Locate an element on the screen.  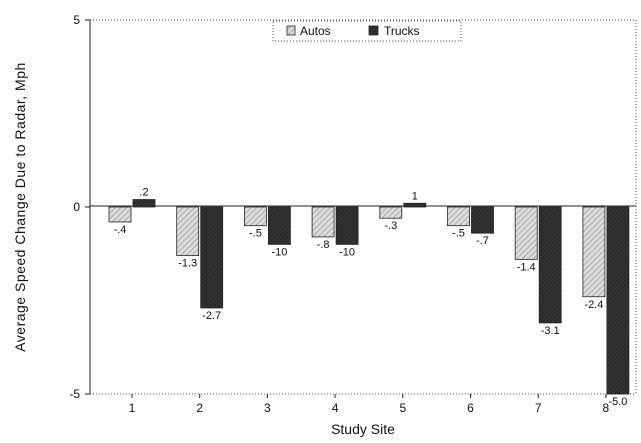
x-tick-label: 1 is located at coordinates (132, 408).